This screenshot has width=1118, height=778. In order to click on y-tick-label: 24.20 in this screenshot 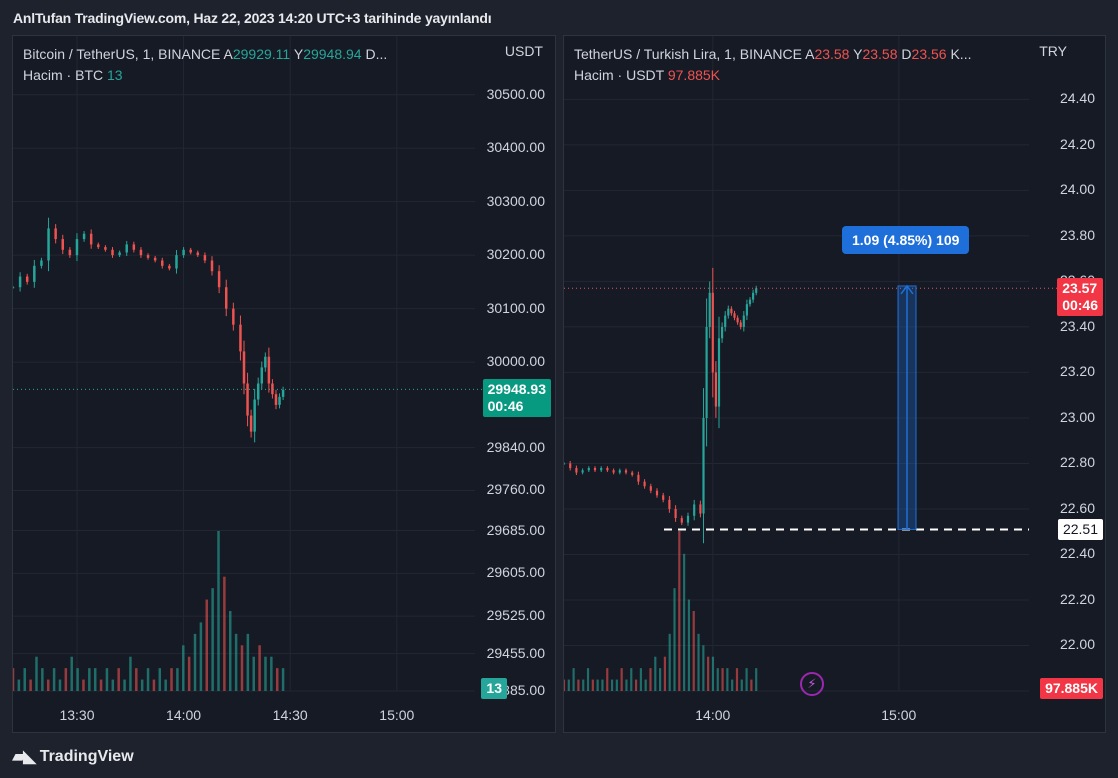, I will do `click(1077, 143)`.